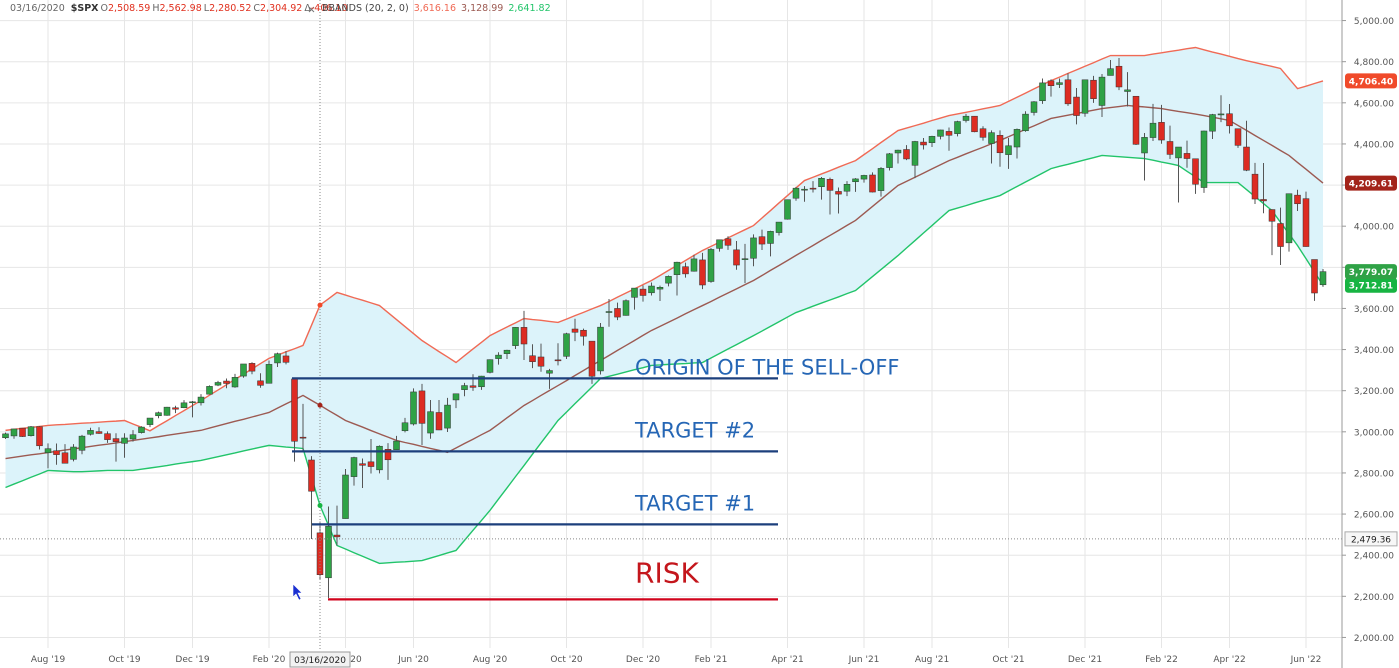  Describe the element at coordinates (257, 8) in the screenshot. I see `ohlc-key: C` at that location.